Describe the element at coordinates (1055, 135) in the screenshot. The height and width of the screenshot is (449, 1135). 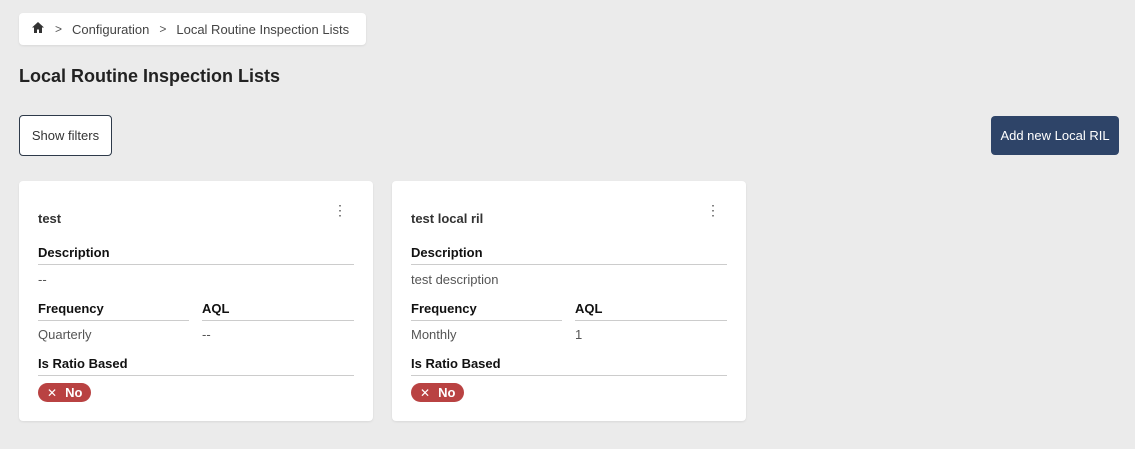
I see `add-new-local-ril-button: Add new Local RIL` at that location.